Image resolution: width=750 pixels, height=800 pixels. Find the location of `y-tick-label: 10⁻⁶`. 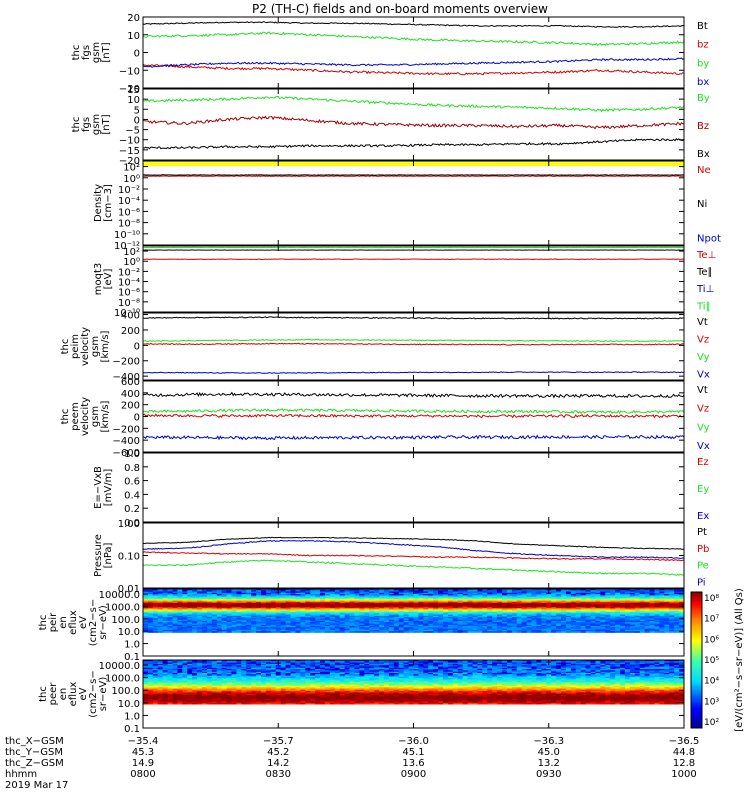

y-tick-label: 10⁻⁶ is located at coordinates (129, 293).